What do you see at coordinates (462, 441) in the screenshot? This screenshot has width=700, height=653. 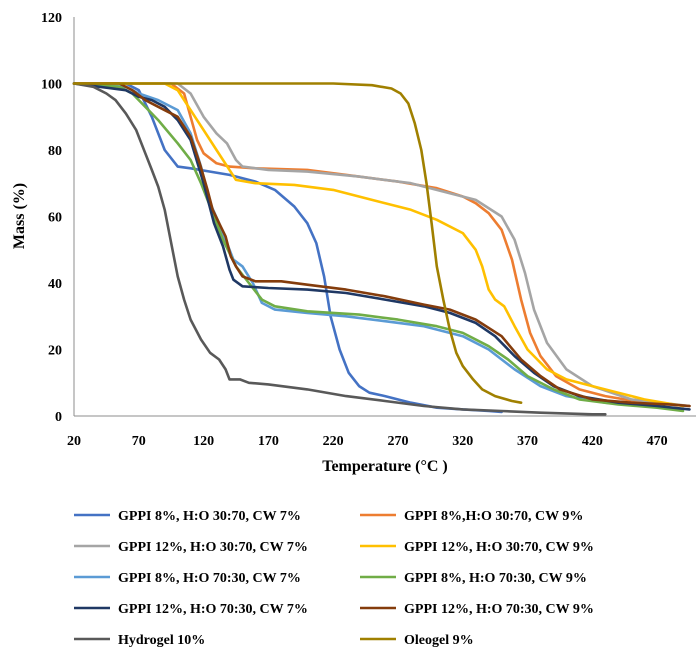 I see `x-tick-label: 320` at bounding box center [462, 441].